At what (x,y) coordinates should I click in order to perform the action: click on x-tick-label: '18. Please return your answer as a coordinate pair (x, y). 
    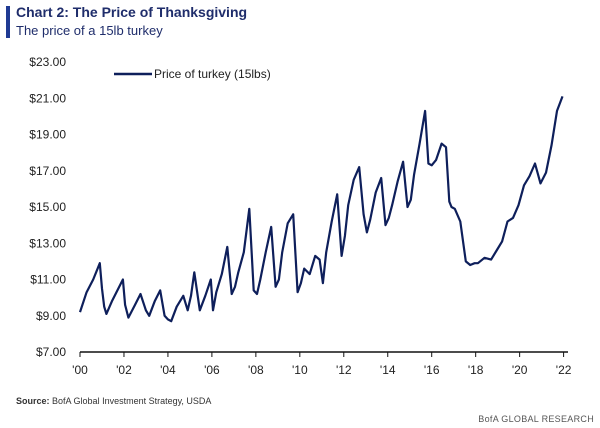
    Looking at the image, I should click on (476, 370).